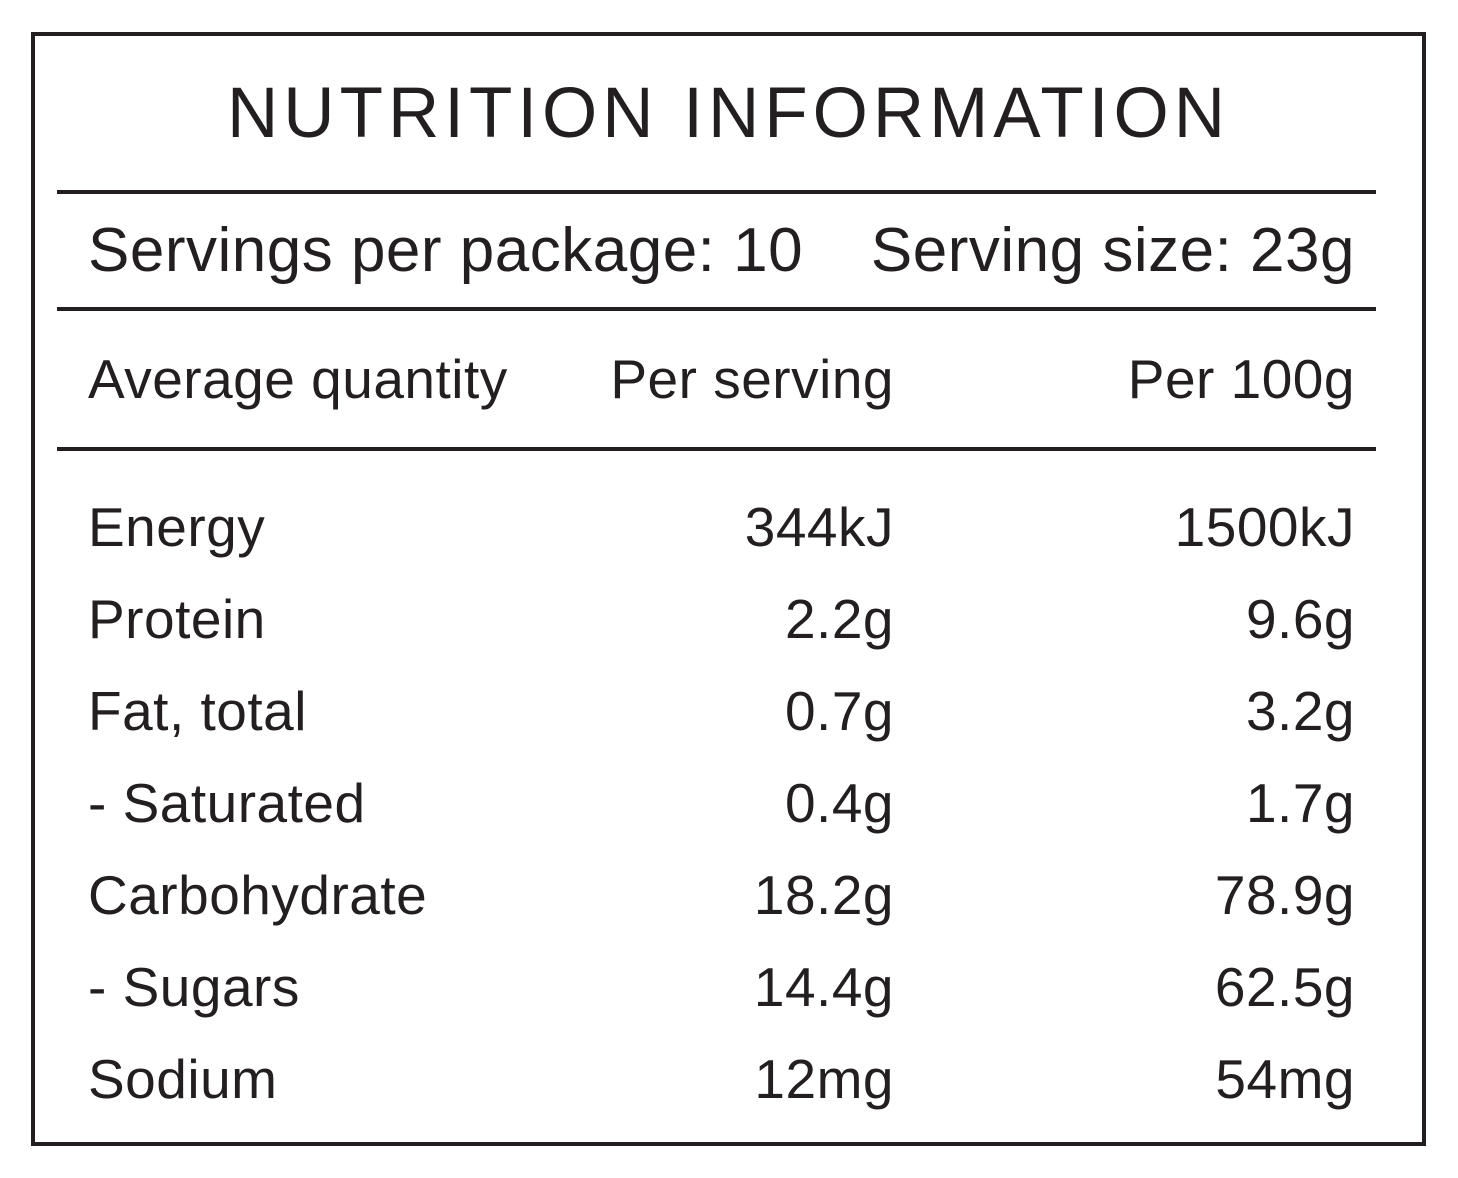 The height and width of the screenshot is (1178, 1458). What do you see at coordinates (728, 527) in the screenshot?
I see `table-row-energy: Energy 344kJ 1500kJ` at bounding box center [728, 527].